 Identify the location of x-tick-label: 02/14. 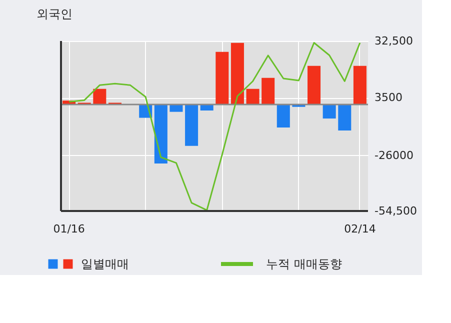
(360, 229).